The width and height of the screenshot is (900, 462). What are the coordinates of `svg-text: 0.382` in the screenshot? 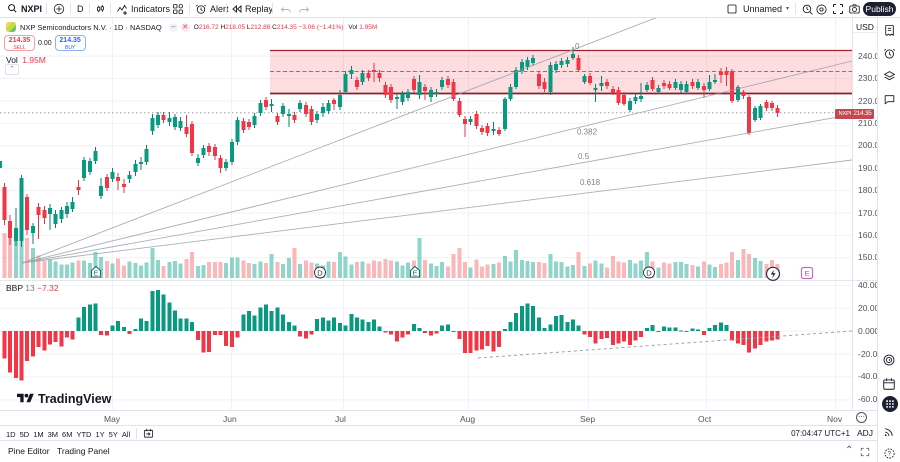 It's located at (587, 132).